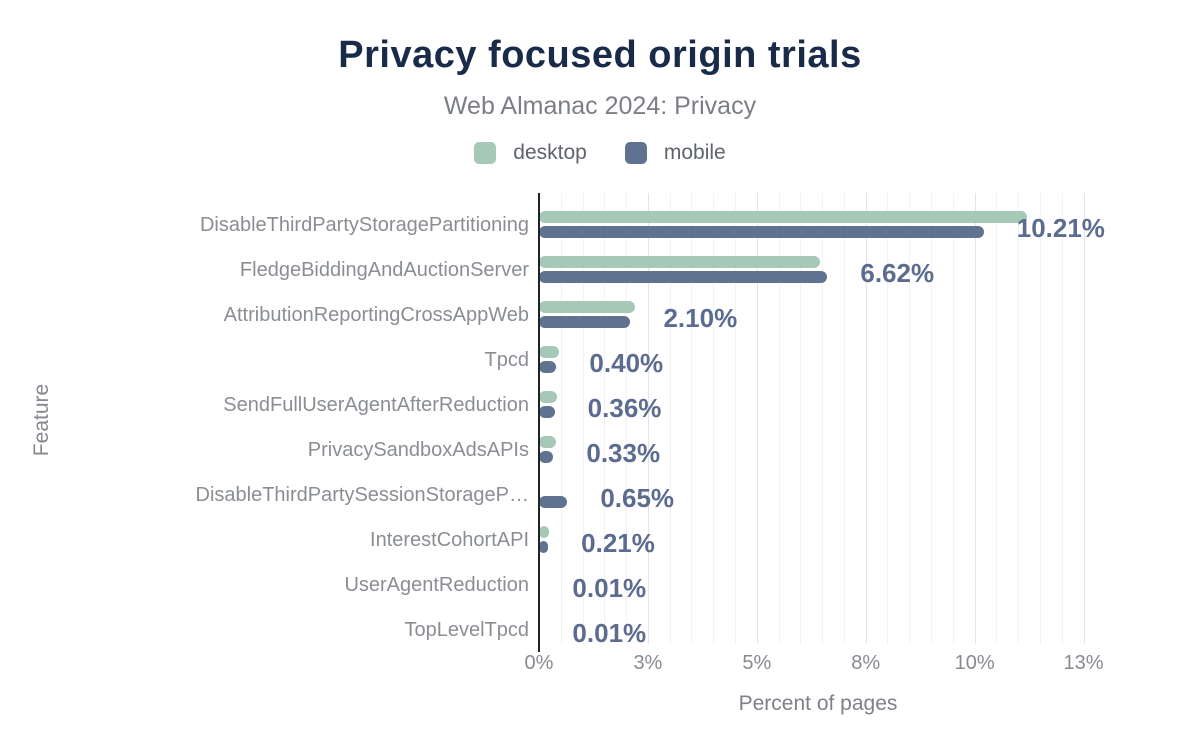 The height and width of the screenshot is (742, 1200). I want to click on x-axis-tick: 3%, so click(648, 663).